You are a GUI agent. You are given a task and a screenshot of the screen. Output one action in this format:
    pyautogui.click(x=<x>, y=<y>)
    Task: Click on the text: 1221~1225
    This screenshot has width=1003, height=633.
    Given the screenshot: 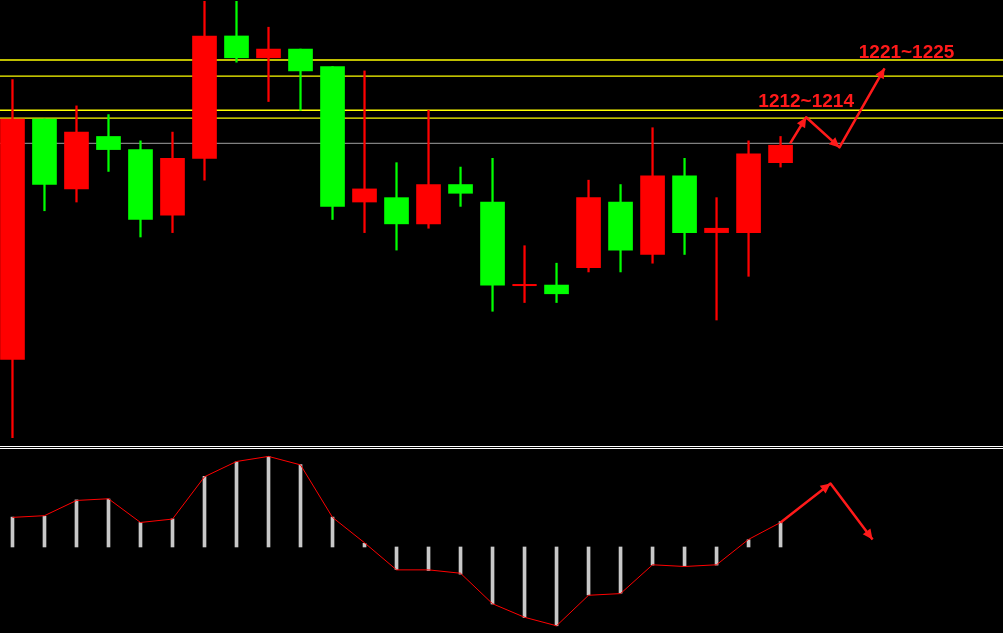 What is the action you would take?
    pyautogui.click(x=906, y=52)
    